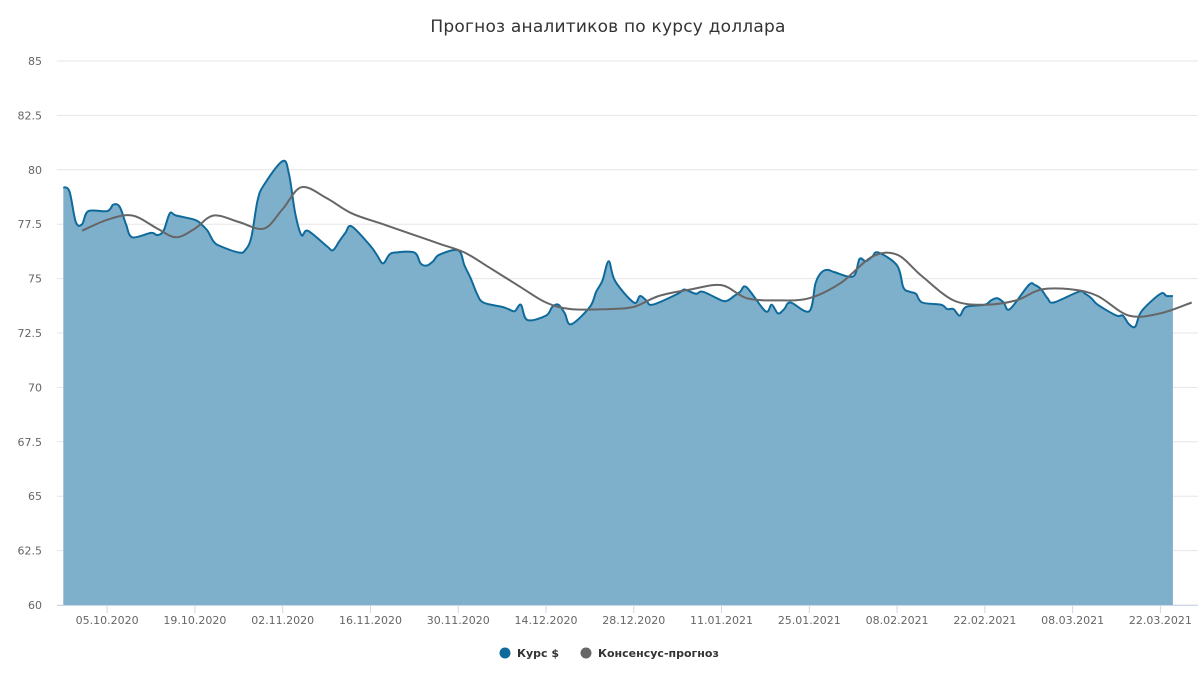 The image size is (1200, 675). Describe the element at coordinates (35, 387) in the screenshot. I see `y-tick-label: 70` at that location.